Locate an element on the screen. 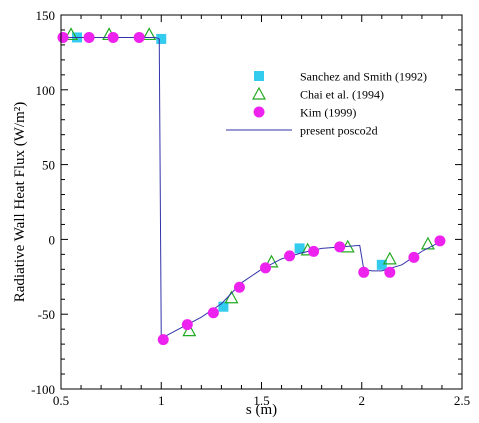  x-tick-label: 2 is located at coordinates (362, 400).